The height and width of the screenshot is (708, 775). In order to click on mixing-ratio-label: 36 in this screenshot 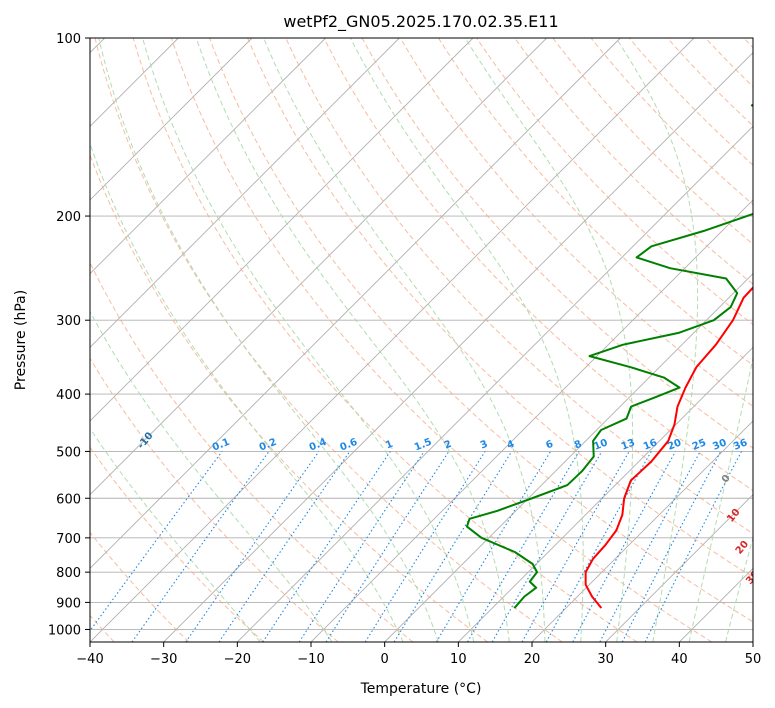, I will do `click(740, 444)`.